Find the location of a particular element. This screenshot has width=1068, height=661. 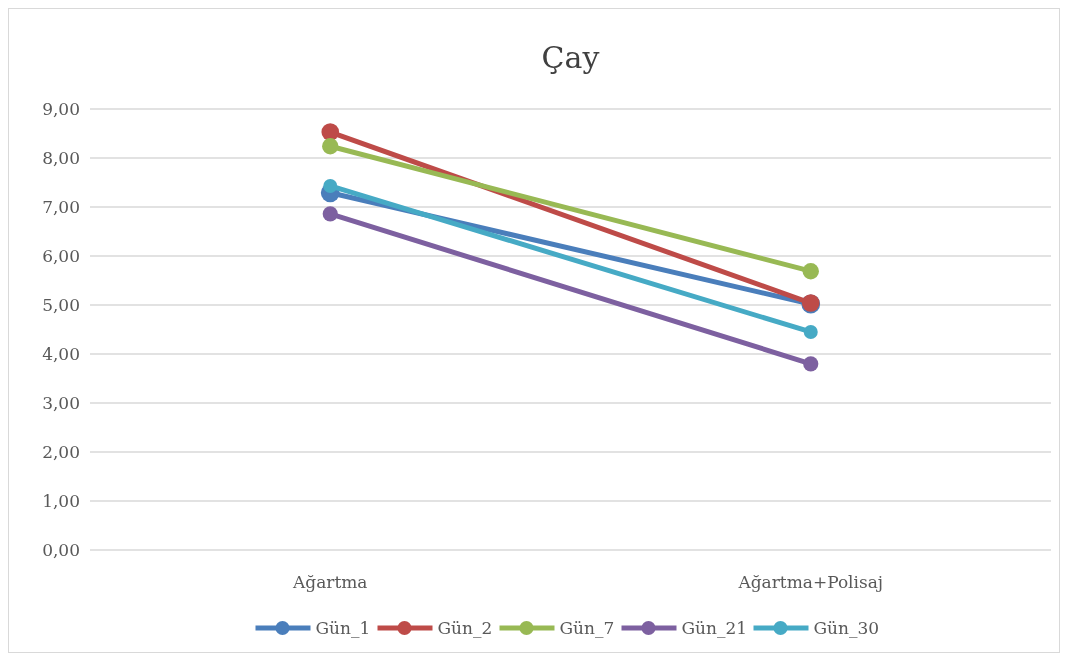

x-tick-label: Ağartma+Polisaj is located at coordinates (810, 582).